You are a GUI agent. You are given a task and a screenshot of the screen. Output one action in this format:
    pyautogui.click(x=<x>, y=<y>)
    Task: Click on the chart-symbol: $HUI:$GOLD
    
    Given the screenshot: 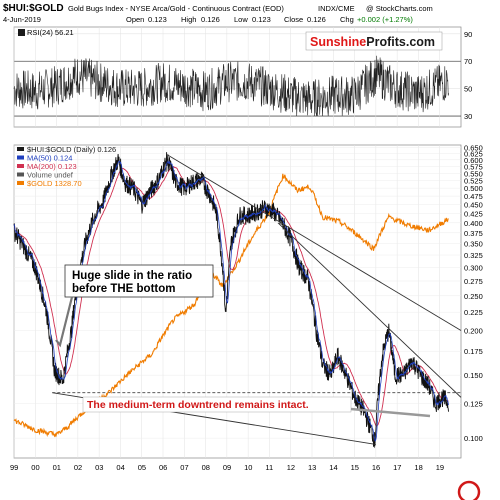 What is the action you would take?
    pyautogui.click(x=33, y=8)
    